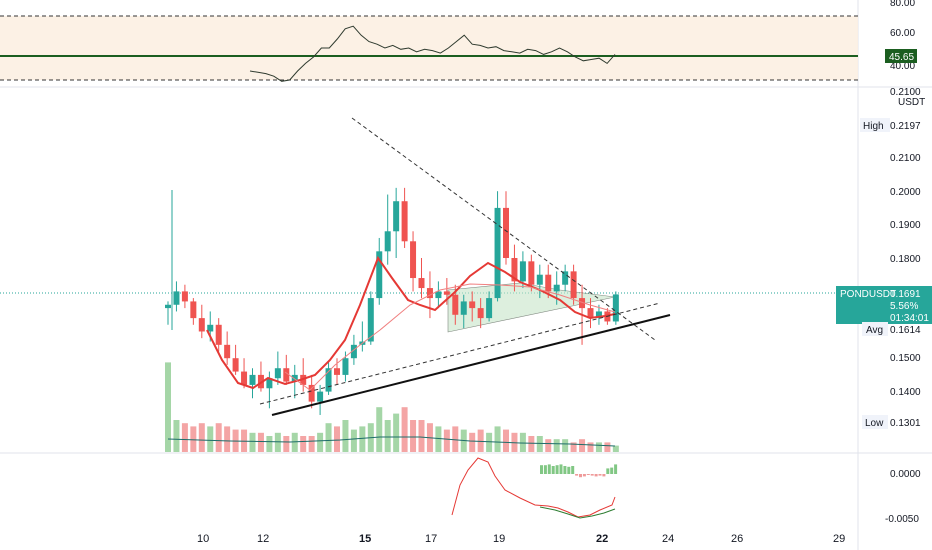 The height and width of the screenshot is (550, 932). I want to click on rsi-axis: 80.00 60.00 40.00 45.65, so click(901, 36).